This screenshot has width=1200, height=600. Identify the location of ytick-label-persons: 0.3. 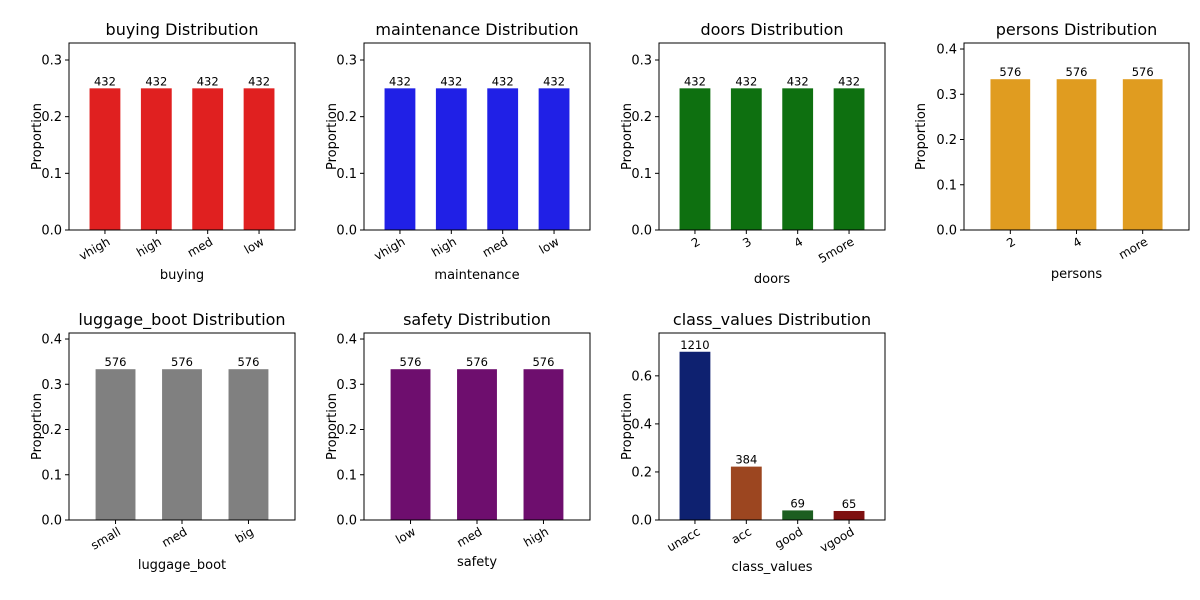
(946, 95).